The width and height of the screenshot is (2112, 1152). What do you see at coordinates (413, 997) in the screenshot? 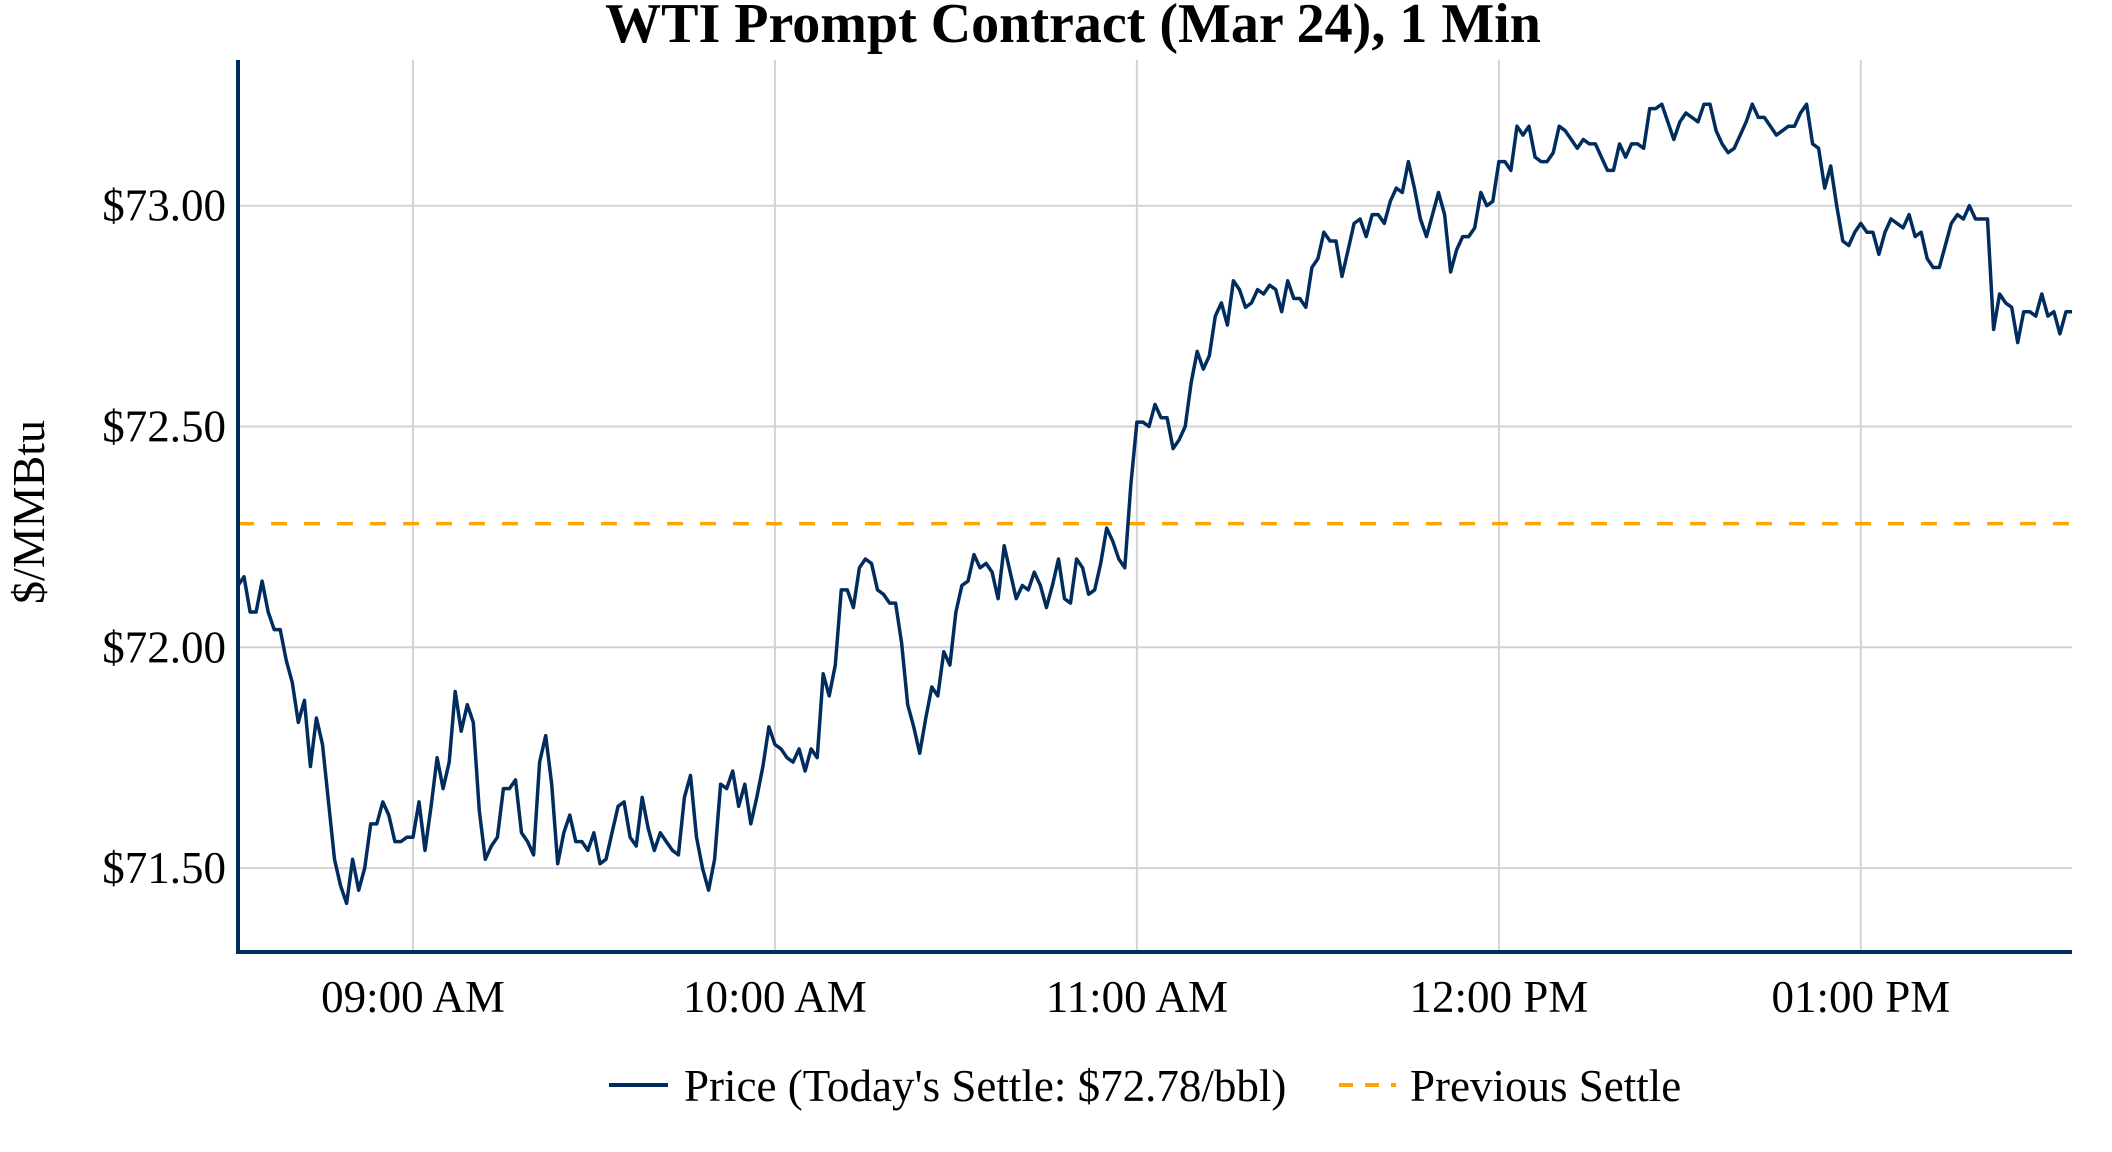
I see `x-tick-label: 09:00 AM` at bounding box center [413, 997].